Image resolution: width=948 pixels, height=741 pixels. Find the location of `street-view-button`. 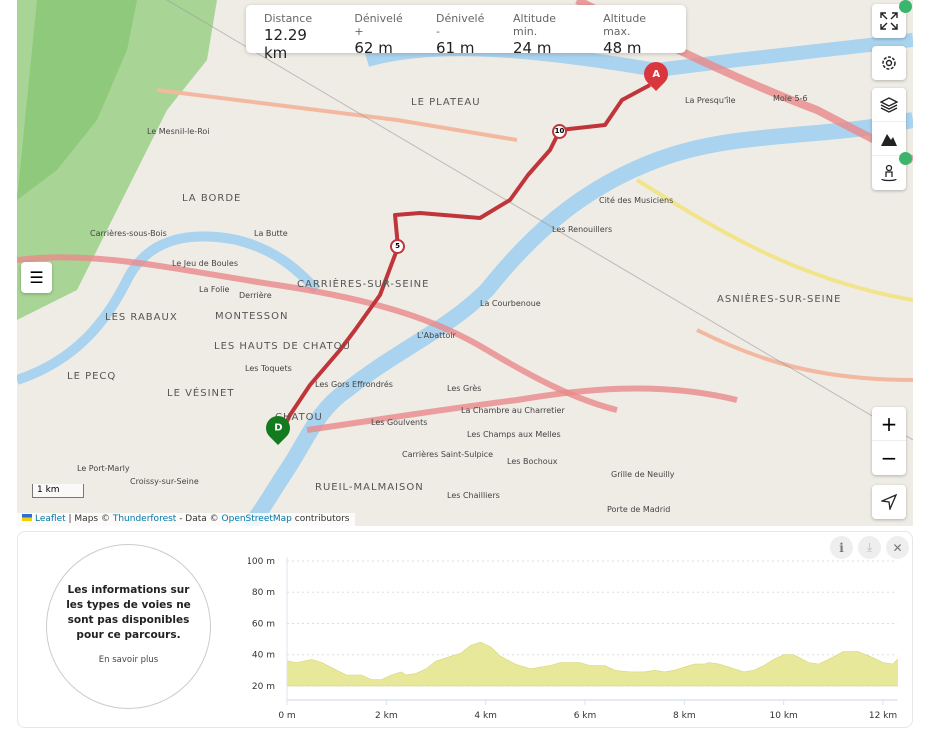

street-view-button is located at coordinates (892, 171).